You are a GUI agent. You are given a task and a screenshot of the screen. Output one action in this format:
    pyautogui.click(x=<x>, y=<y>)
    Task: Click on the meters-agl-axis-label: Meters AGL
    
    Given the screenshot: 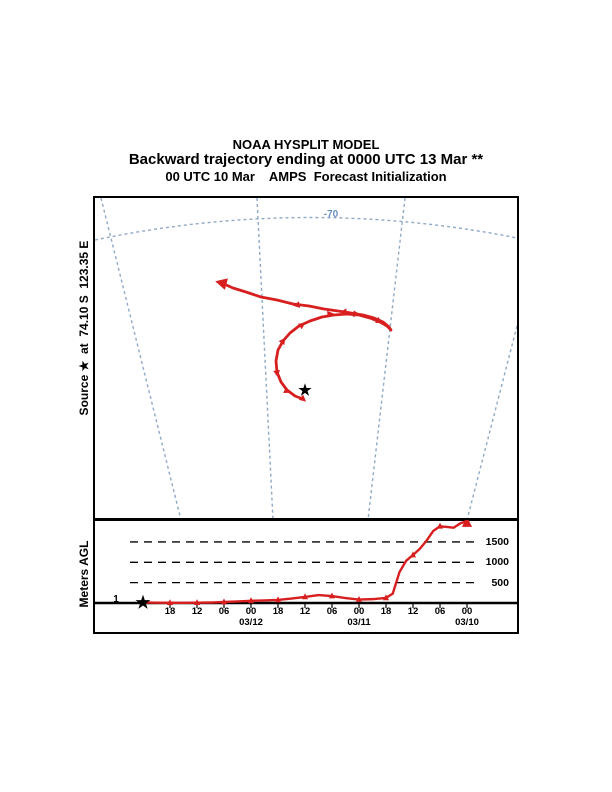 What is the action you would take?
    pyautogui.click(x=84, y=574)
    